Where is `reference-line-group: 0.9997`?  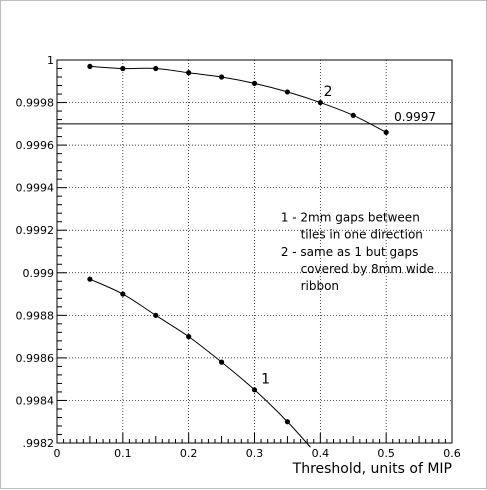
reference-line-group: 0.9997 is located at coordinates (254, 117).